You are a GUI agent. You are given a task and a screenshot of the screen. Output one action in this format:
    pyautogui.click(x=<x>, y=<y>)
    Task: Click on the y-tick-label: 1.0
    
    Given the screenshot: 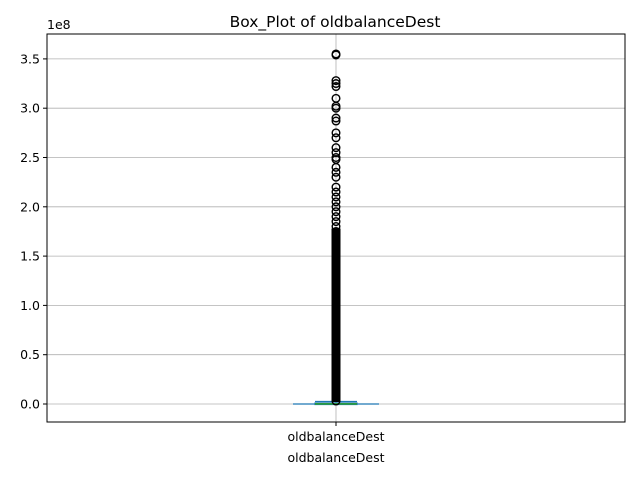 What is the action you would take?
    pyautogui.click(x=30, y=305)
    